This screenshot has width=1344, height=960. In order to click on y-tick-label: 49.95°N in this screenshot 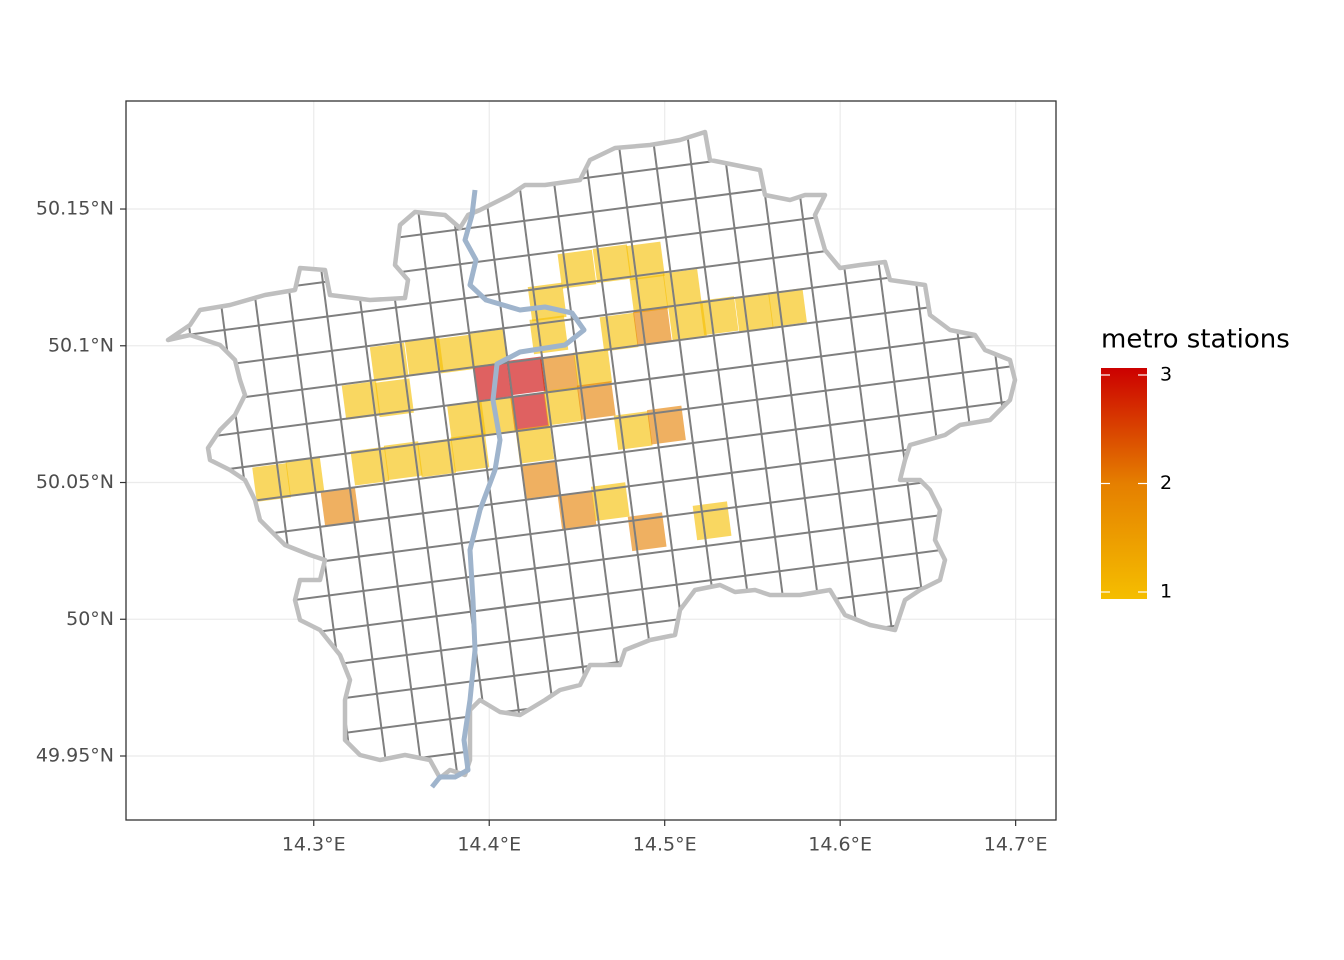, I will do `click(75, 756)`.